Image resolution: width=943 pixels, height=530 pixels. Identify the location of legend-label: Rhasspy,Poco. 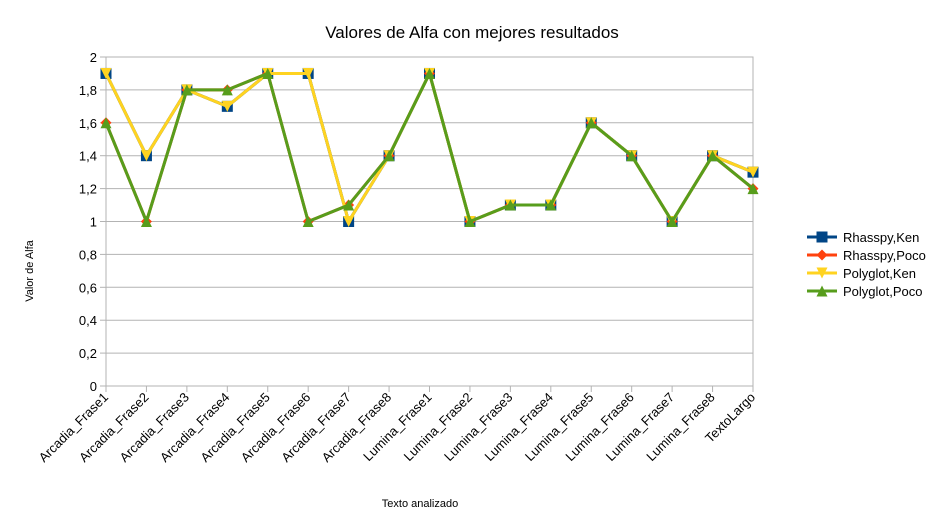
(884, 255).